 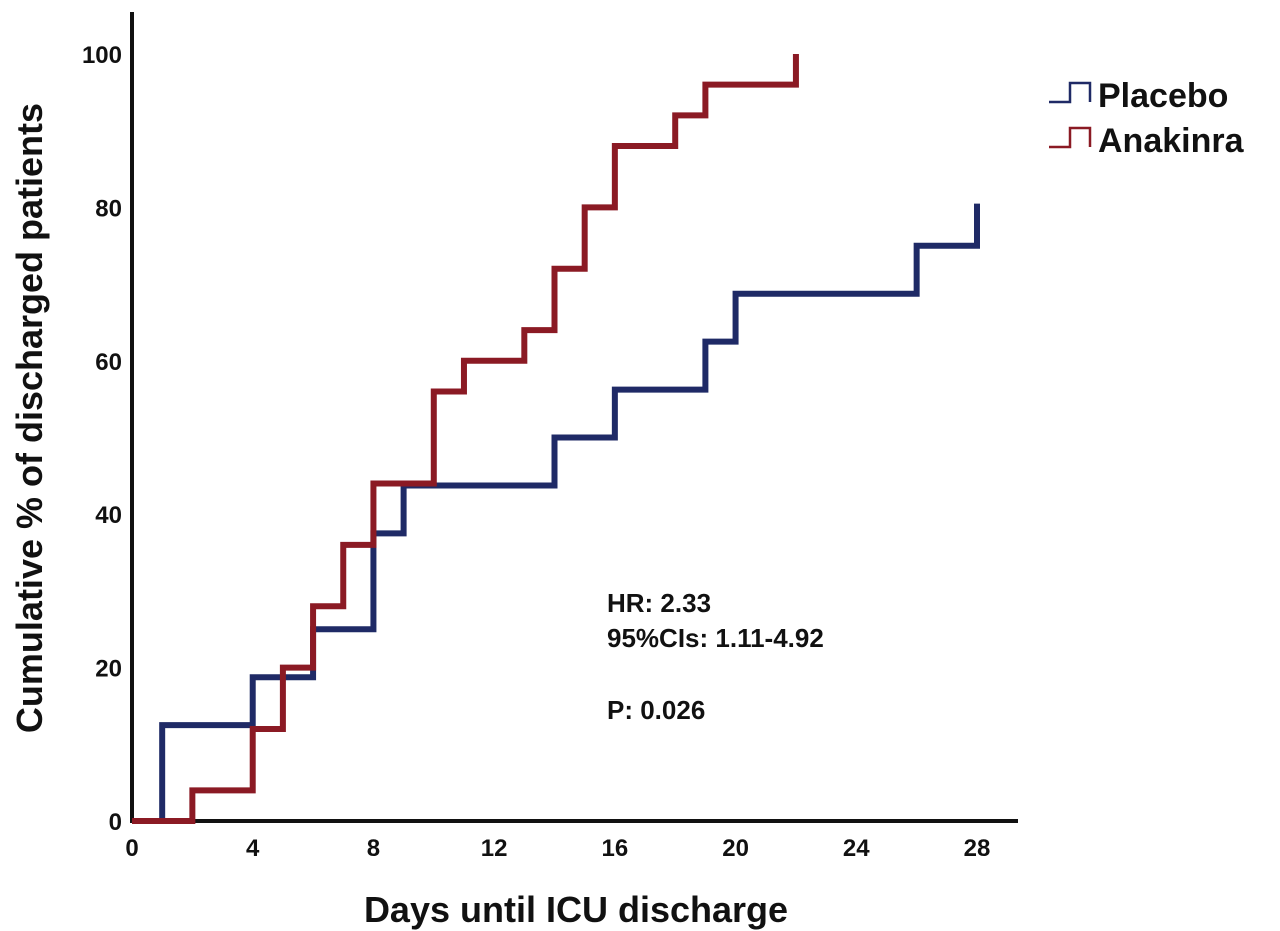 I want to click on confidence-interval-text: 95%CIs: 1.11-4.92, so click(x=715, y=638).